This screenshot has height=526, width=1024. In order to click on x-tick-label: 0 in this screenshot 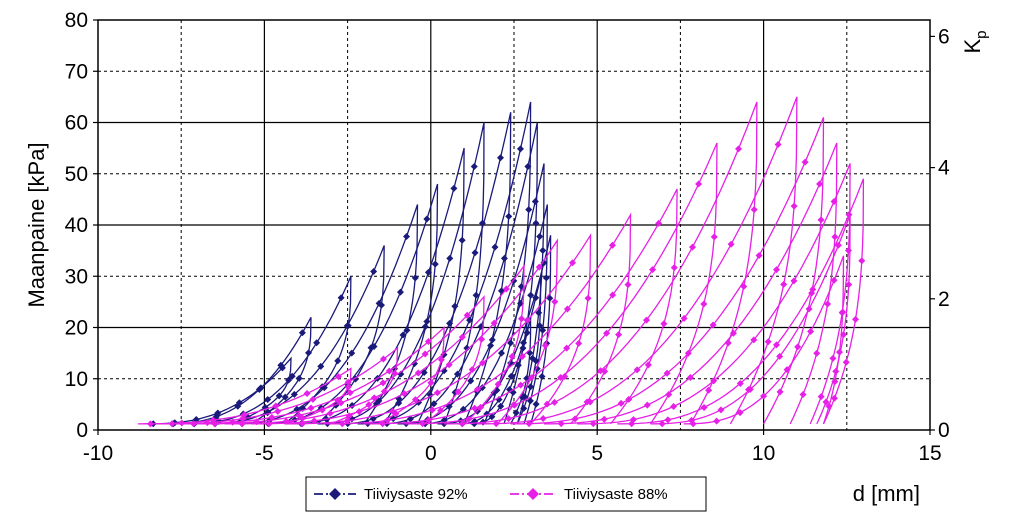, I will do `click(431, 453)`.